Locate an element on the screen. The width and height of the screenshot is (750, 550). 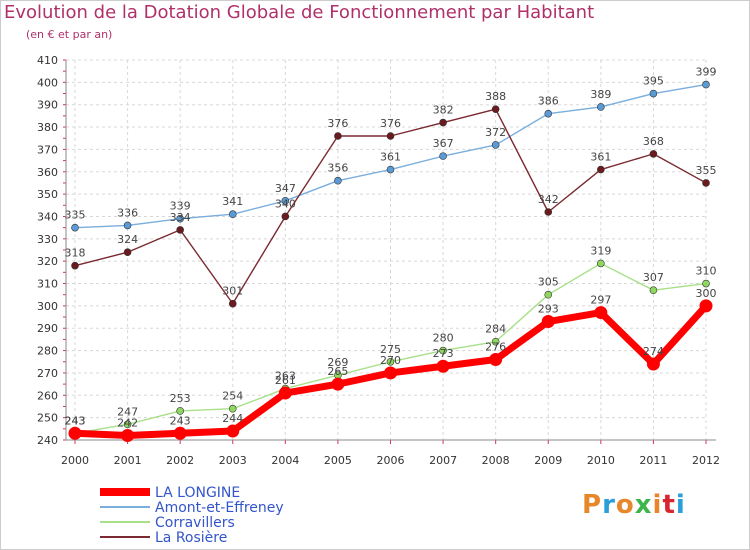
x-tick-label: 2012 is located at coordinates (706, 460).